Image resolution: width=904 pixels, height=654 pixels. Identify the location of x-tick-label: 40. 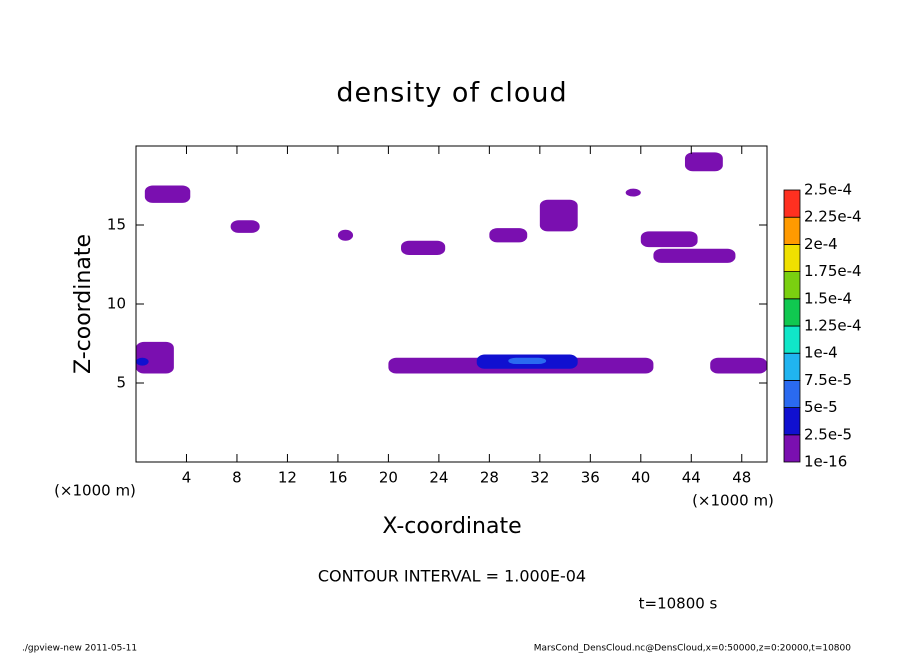
(640, 478).